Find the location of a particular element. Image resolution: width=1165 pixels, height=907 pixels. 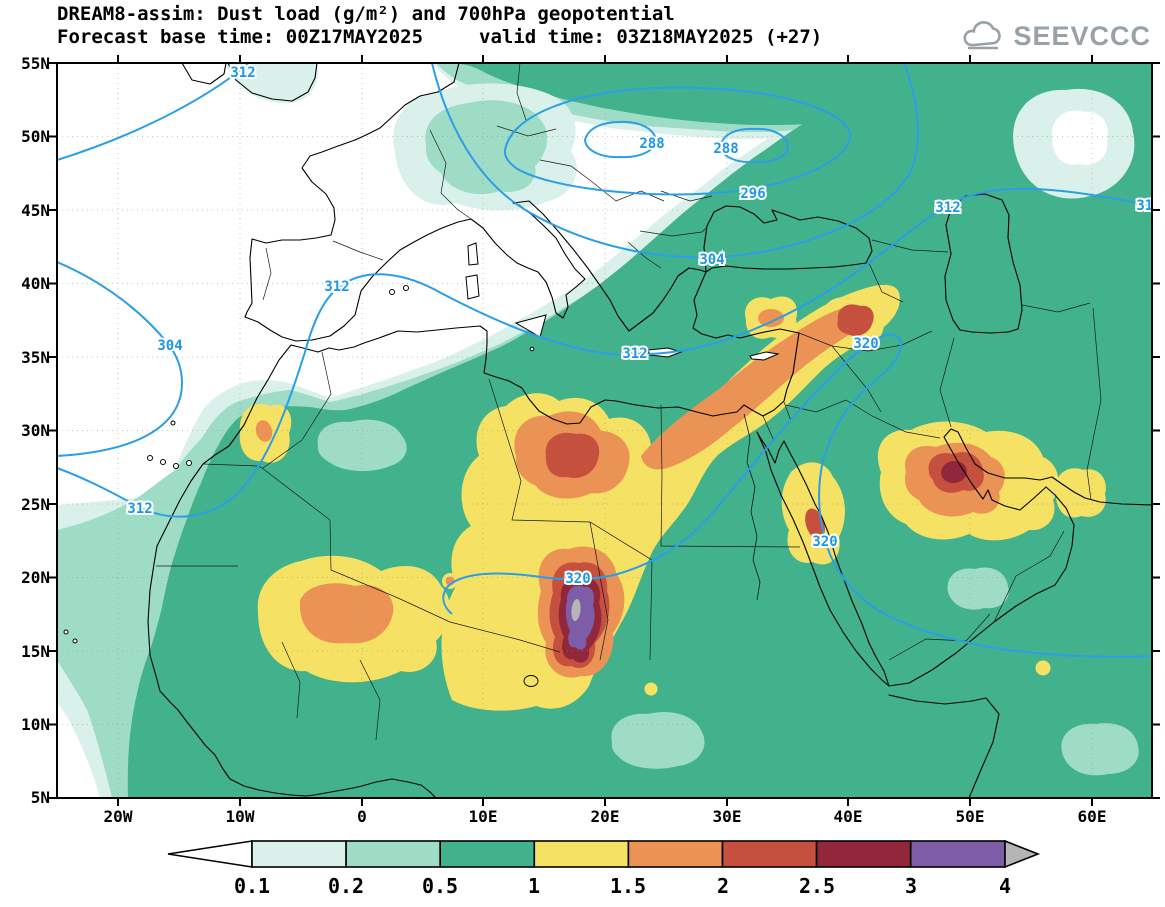

colorbar-arrow-right is located at coordinates (1022, 854).